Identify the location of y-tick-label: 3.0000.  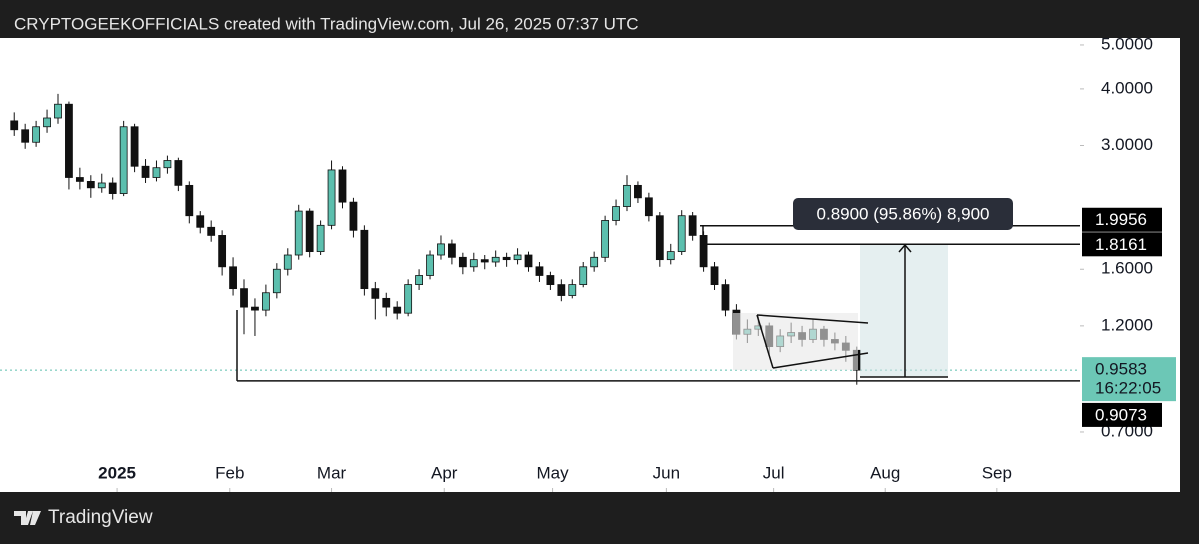
(1127, 144).